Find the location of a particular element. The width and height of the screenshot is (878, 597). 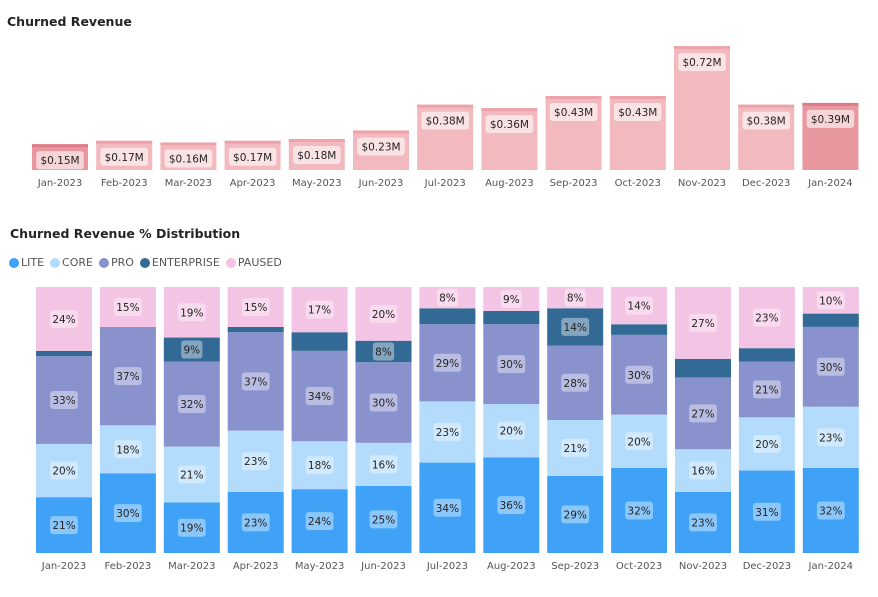

x-tick-label: May-2023 is located at coordinates (317, 183).